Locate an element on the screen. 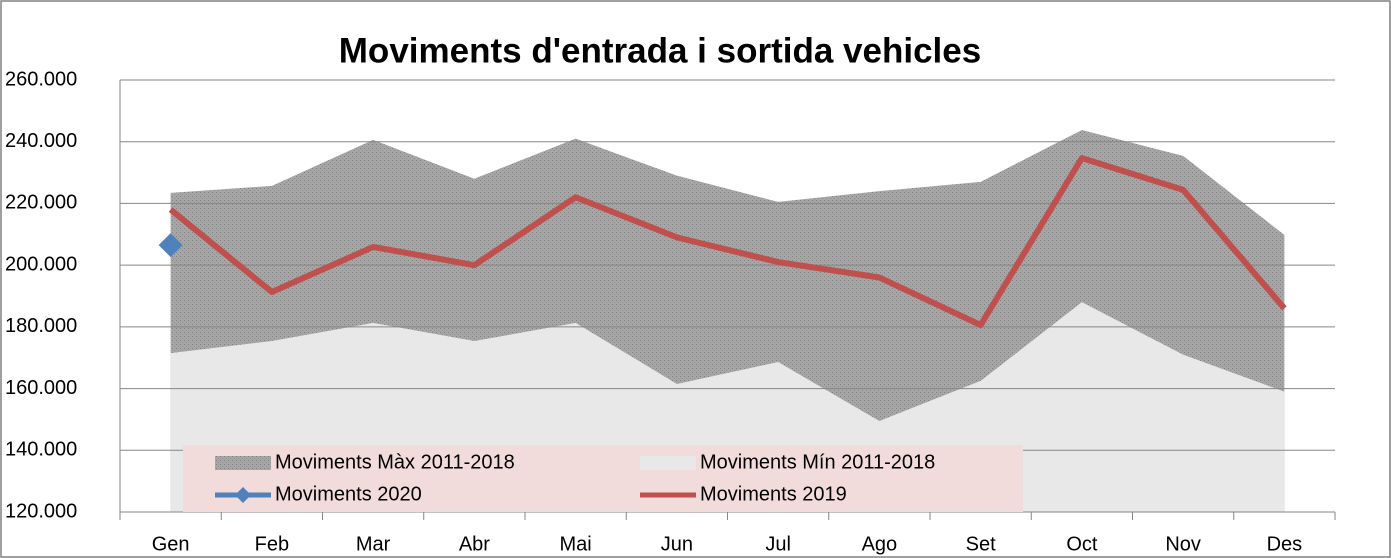  y-tick-label: 140.000 is located at coordinates (41, 450).